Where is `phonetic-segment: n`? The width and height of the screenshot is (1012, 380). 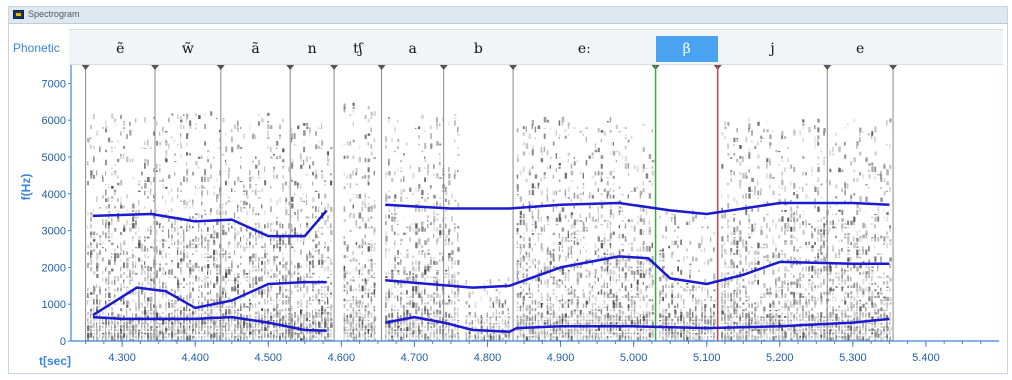 phonetic-segment: n is located at coordinates (312, 49).